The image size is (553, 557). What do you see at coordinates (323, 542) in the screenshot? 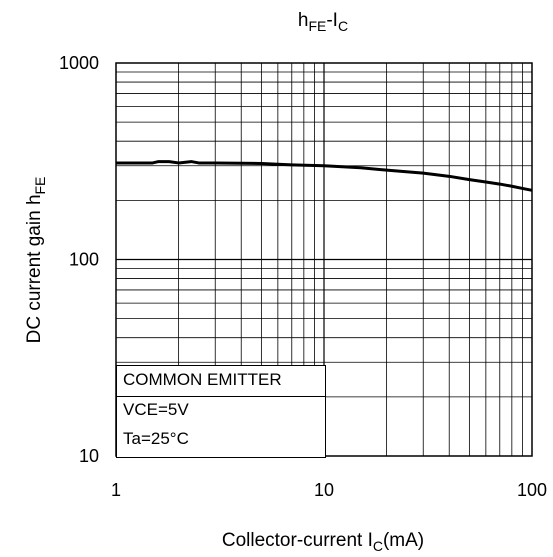
I see `x-axis-label: Collector-current IC(mA)` at bounding box center [323, 542].